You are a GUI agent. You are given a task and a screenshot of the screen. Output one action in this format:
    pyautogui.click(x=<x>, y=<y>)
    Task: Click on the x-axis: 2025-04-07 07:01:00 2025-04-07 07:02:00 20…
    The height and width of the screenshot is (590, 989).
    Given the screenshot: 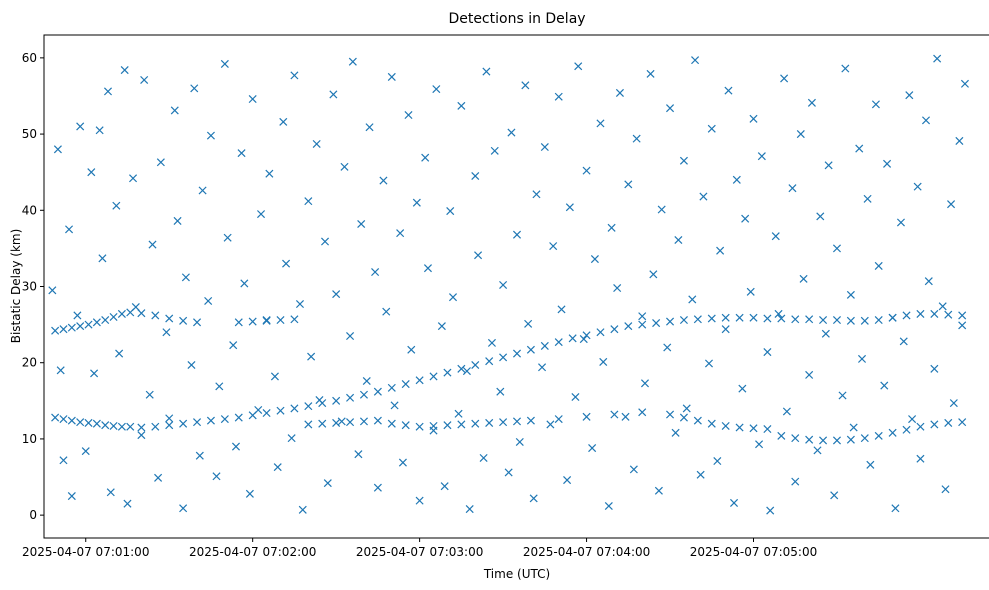 What is the action you would take?
    pyautogui.click(x=419, y=548)
    